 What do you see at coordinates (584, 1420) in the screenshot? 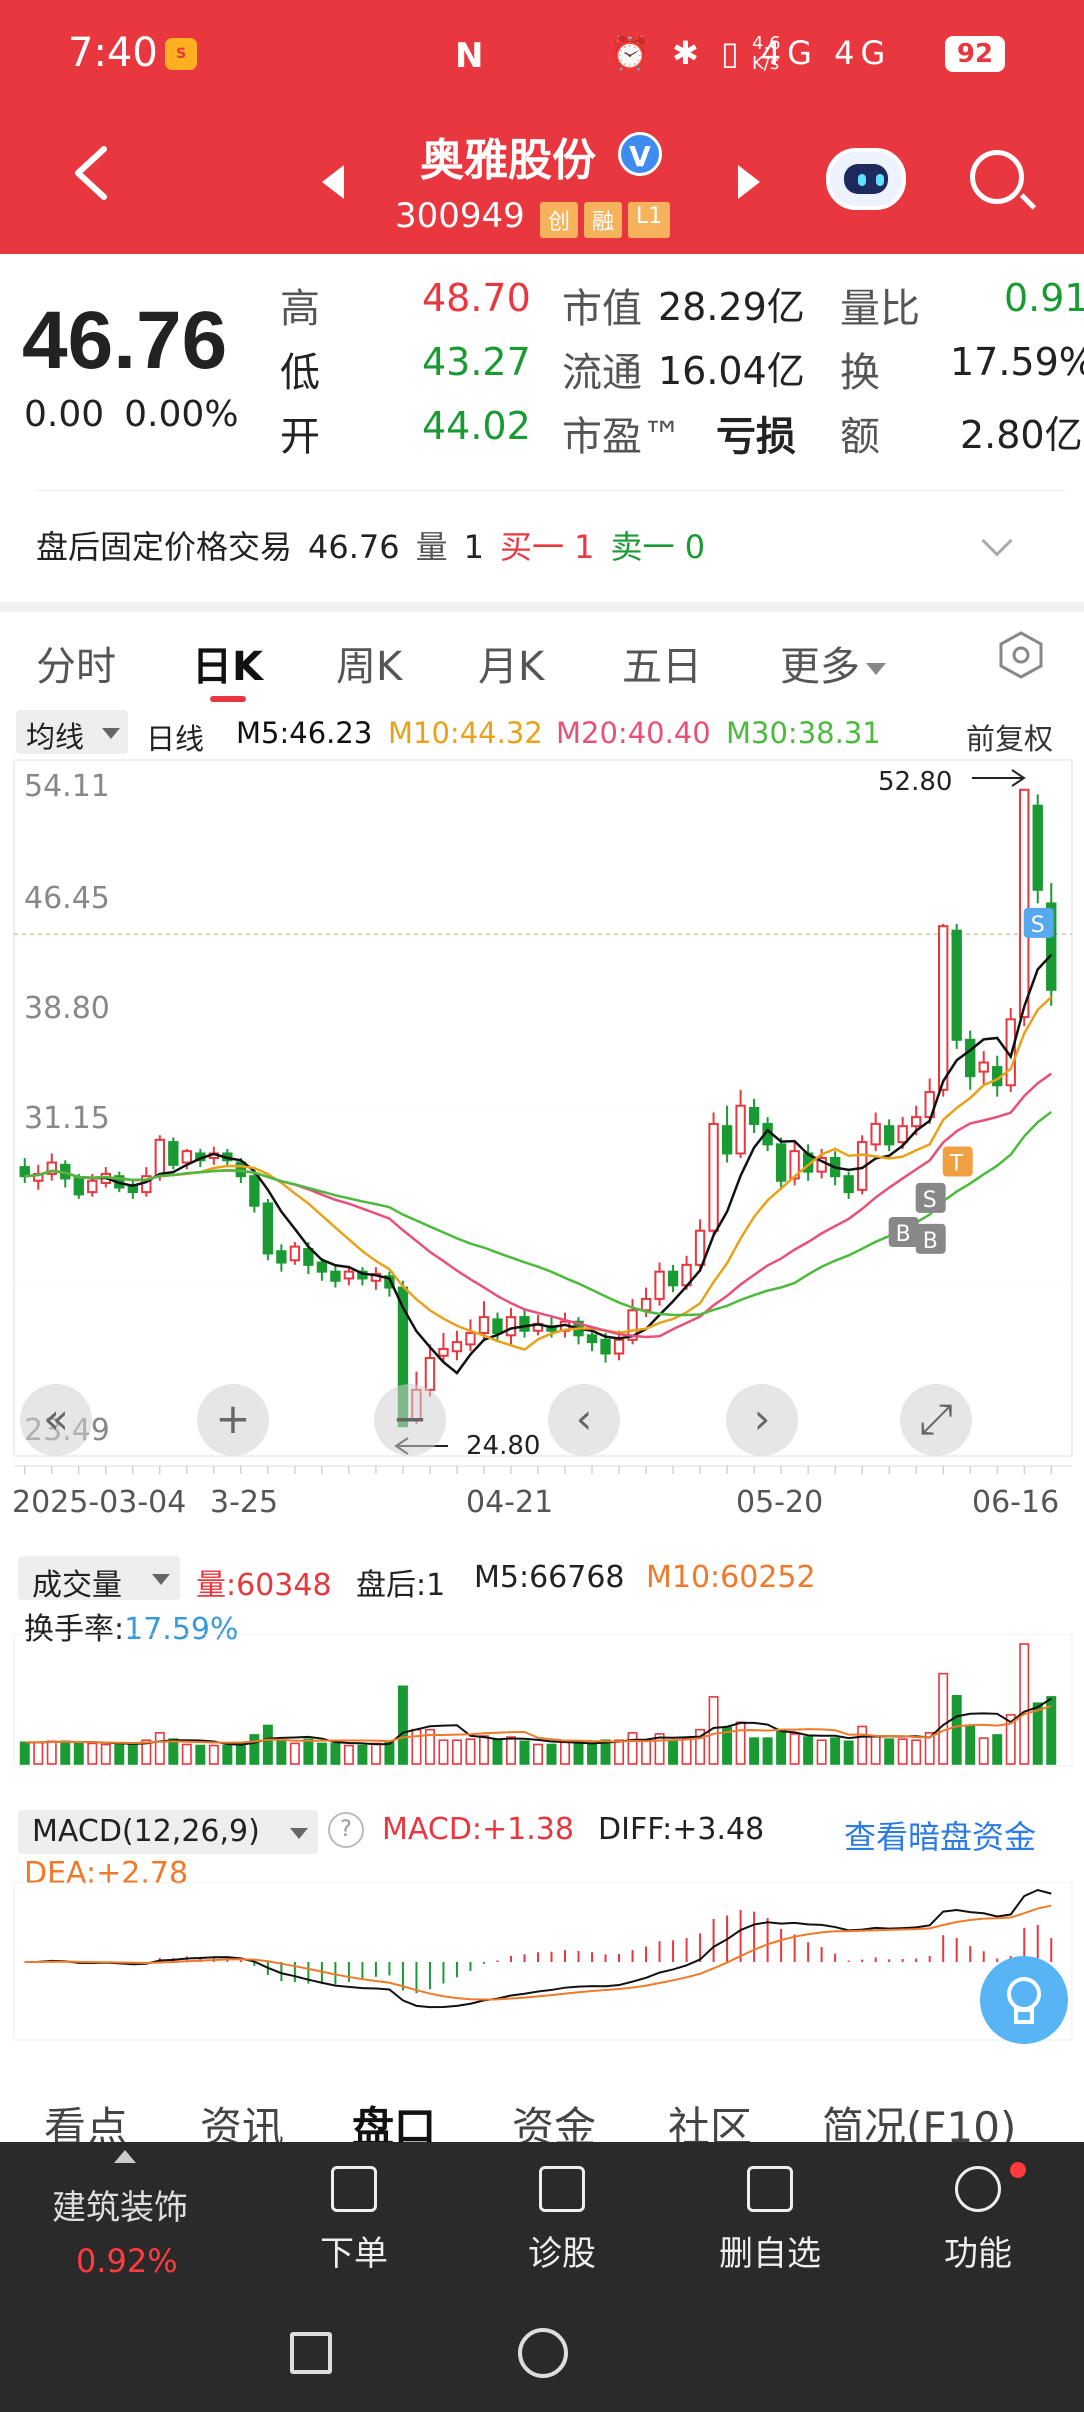
I see `scroll-left-icon: ‹` at bounding box center [584, 1420].